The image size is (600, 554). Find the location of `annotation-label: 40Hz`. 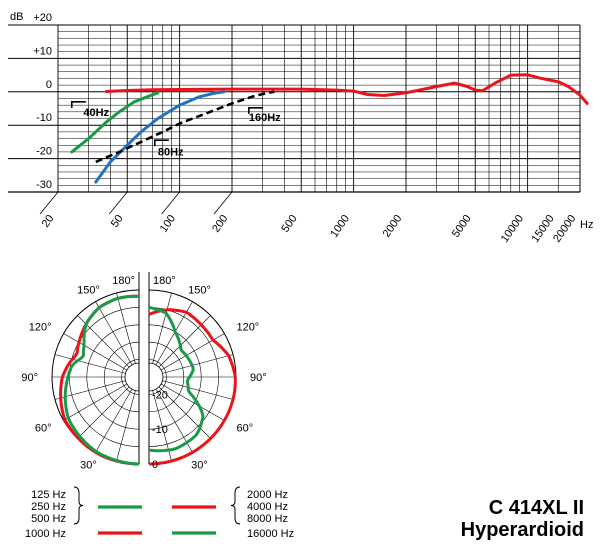

annotation-label: 40Hz is located at coordinates (96, 113).